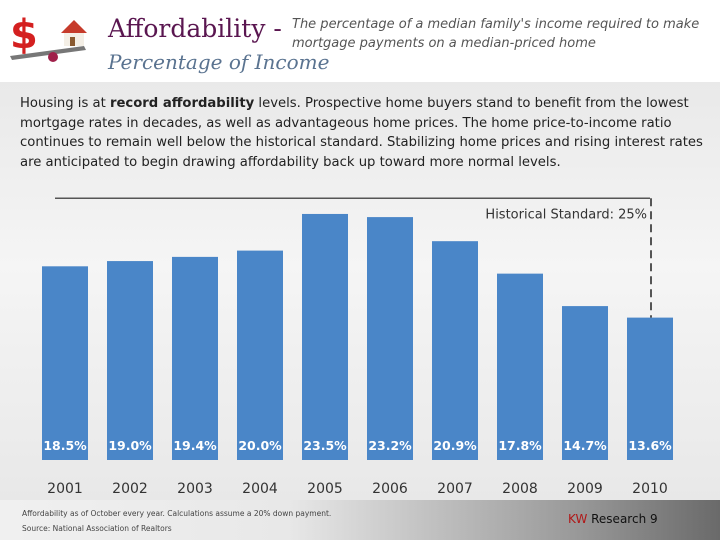  I want to click on bar-2008, so click(520, 366).